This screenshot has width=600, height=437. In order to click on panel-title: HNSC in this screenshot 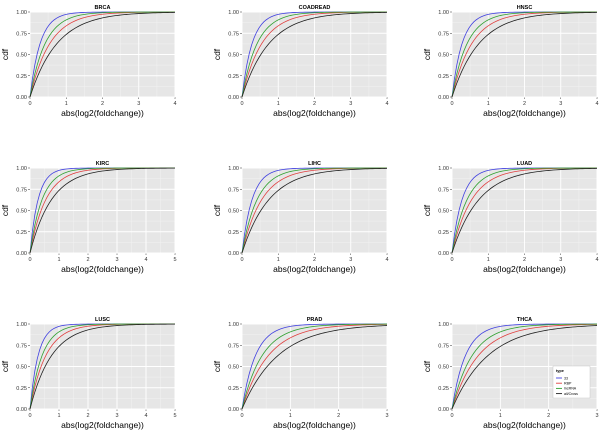, I will do `click(525, 8)`.